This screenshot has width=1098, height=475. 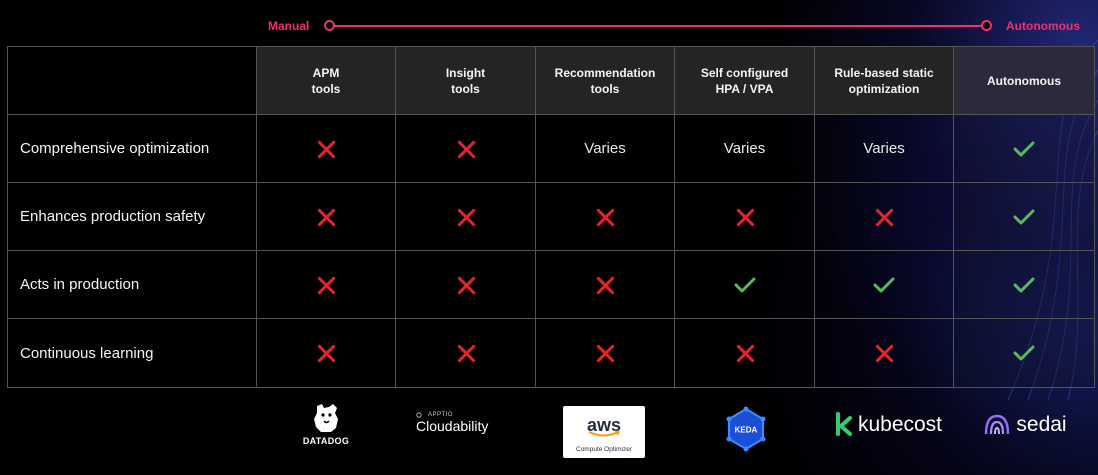 I want to click on column-header: Autonomous, so click(x=1024, y=81).